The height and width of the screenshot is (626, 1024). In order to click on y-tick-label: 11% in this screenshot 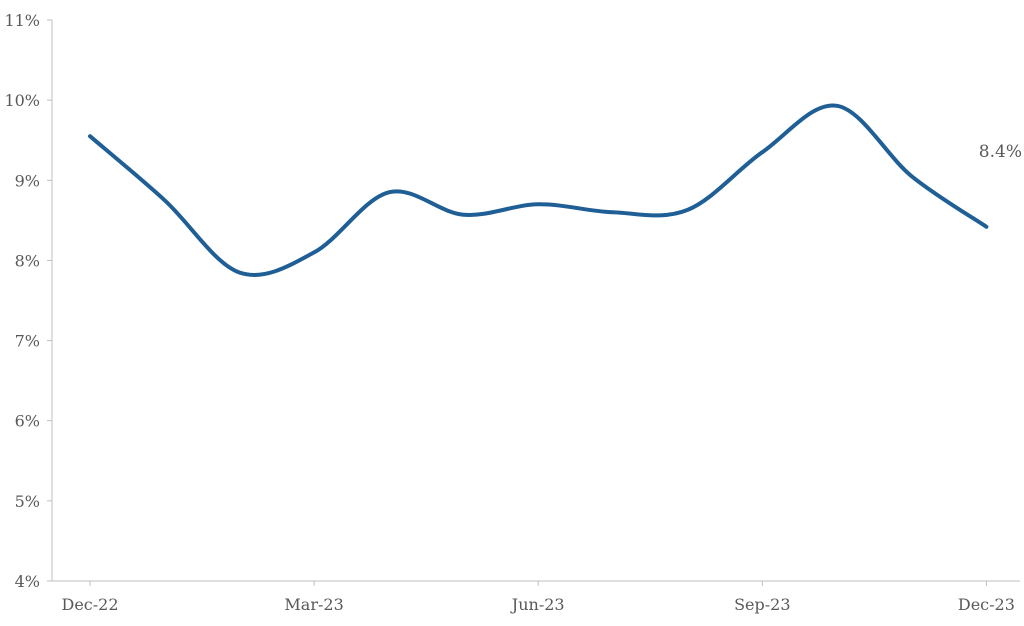, I will do `click(22, 20)`.